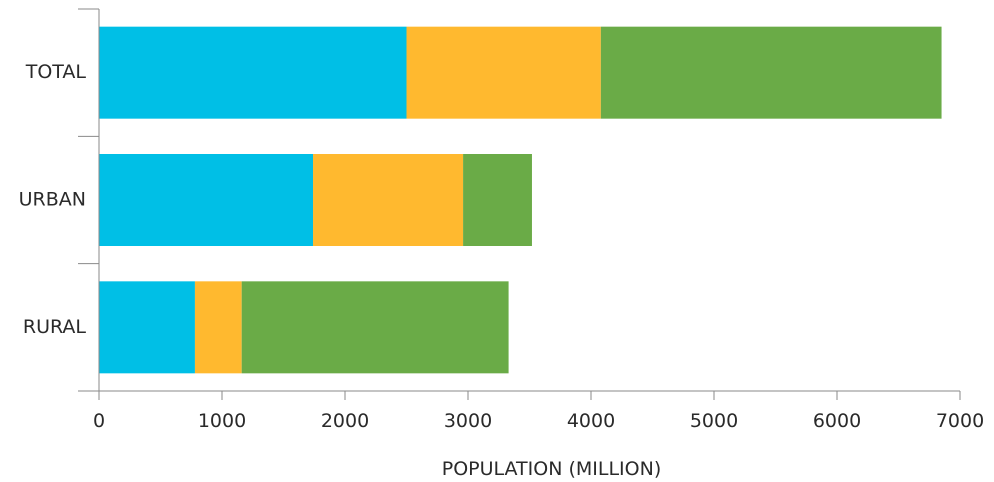  Describe the element at coordinates (591, 421) in the screenshot. I see `x-tick-label: 4000` at that location.